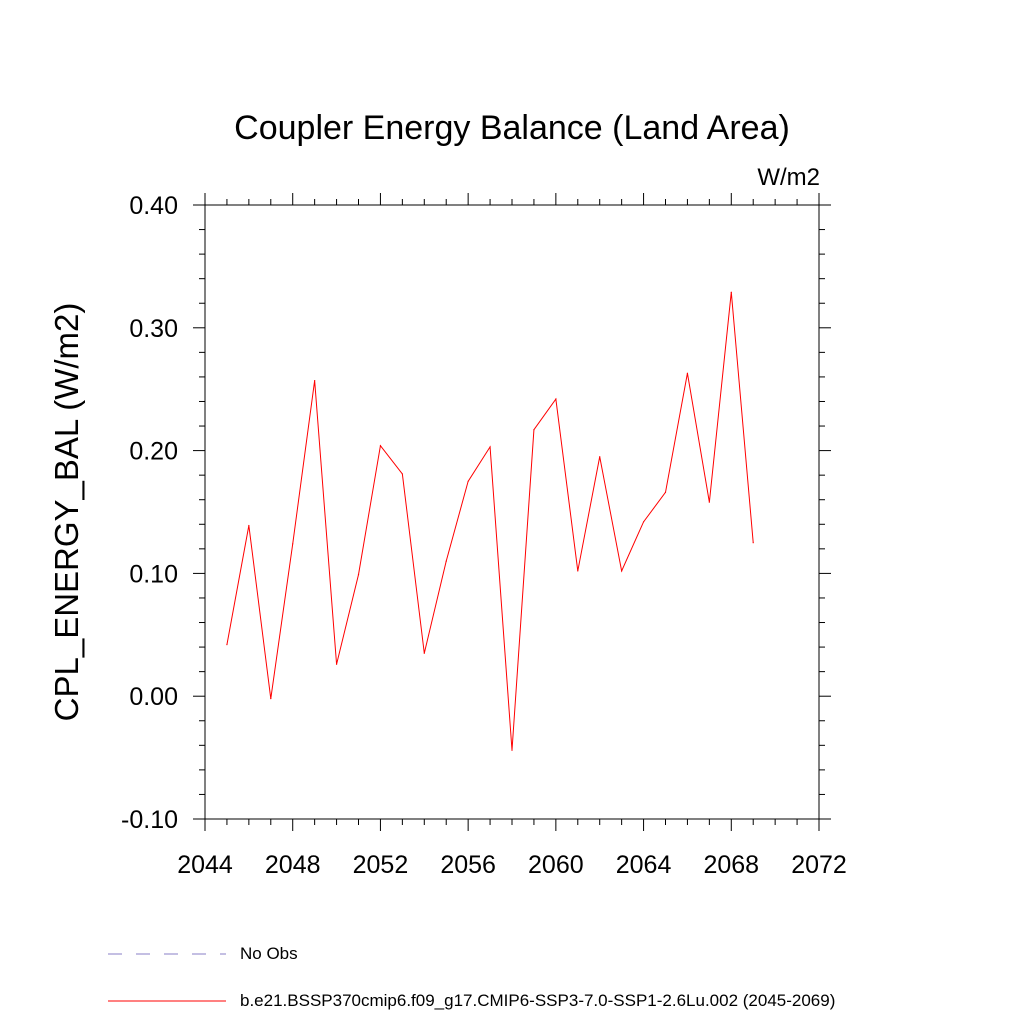  What do you see at coordinates (293, 865) in the screenshot?
I see `x-tick-label: 2048` at bounding box center [293, 865].